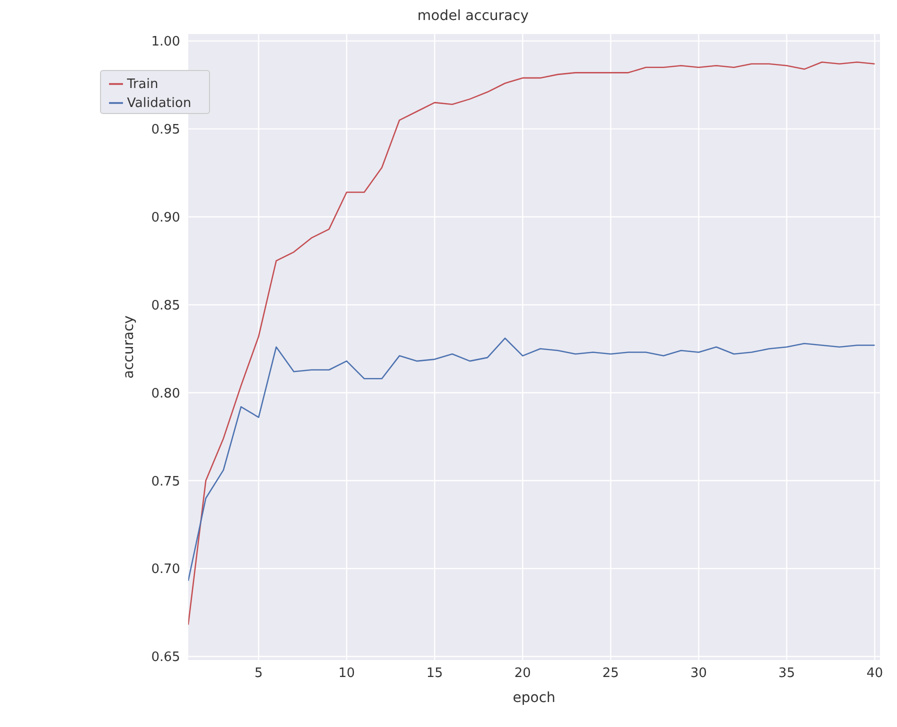 This screenshot has width=897, height=727. What do you see at coordinates (165, 218) in the screenshot?
I see `y-tick-label: 0.90` at bounding box center [165, 218].